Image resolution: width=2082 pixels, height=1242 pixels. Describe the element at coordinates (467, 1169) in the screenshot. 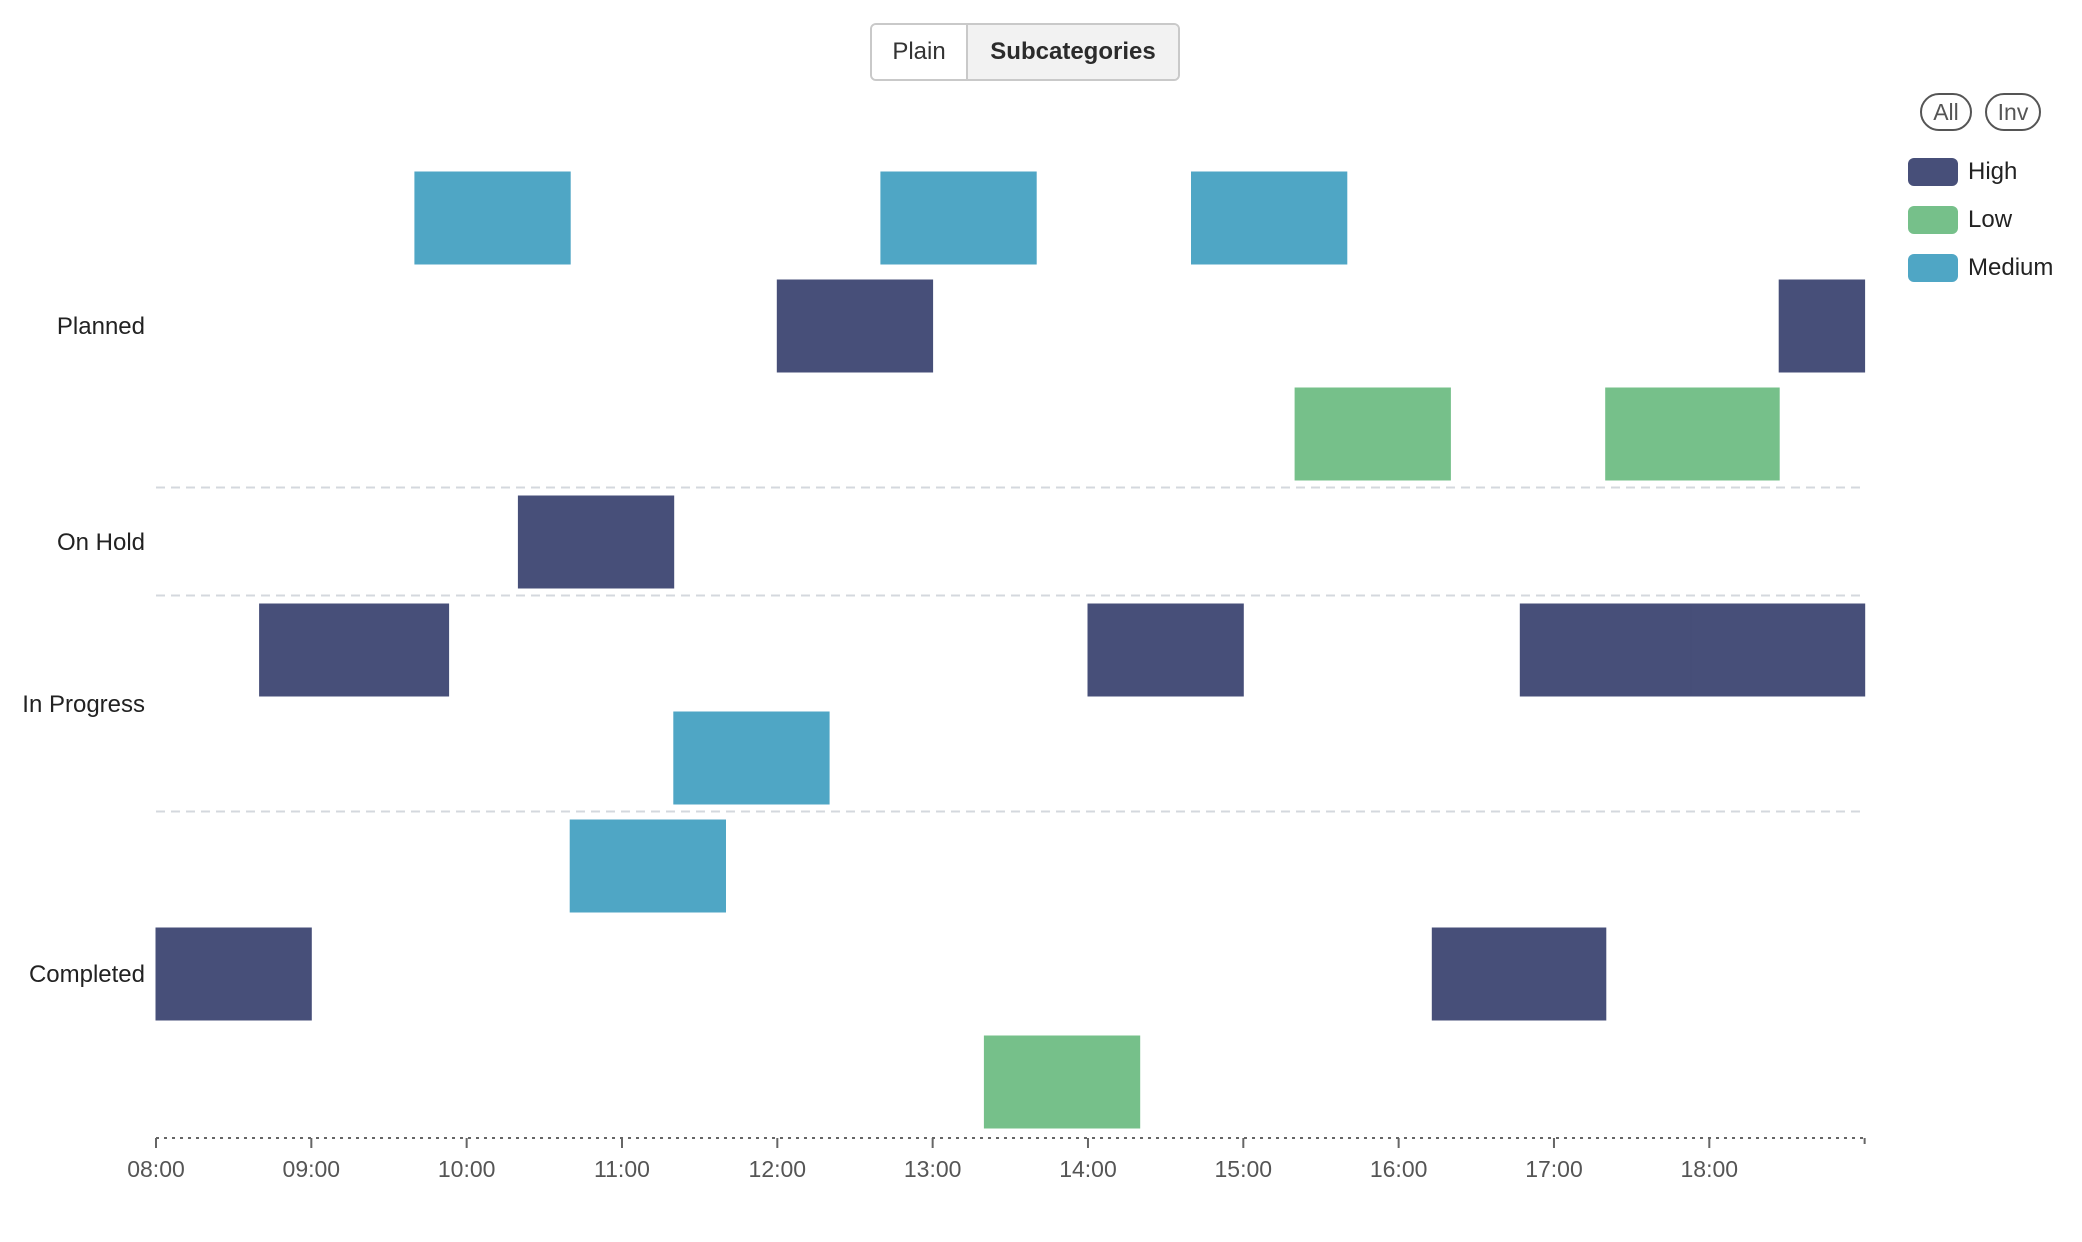

I see `x-tick-label: 10:00` at that location.